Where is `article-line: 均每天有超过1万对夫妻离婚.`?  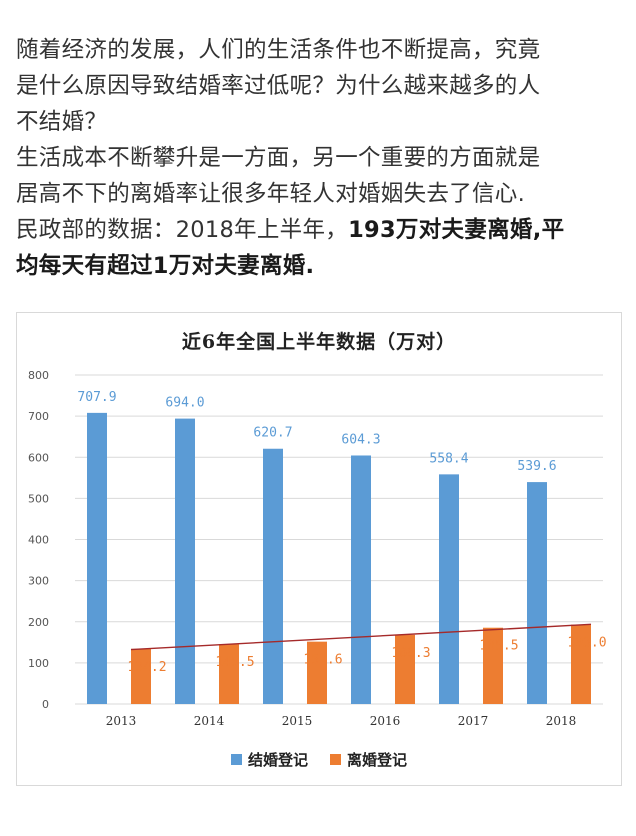 article-line: 均每天有超过1万对夫妻离婚. is located at coordinates (321, 266).